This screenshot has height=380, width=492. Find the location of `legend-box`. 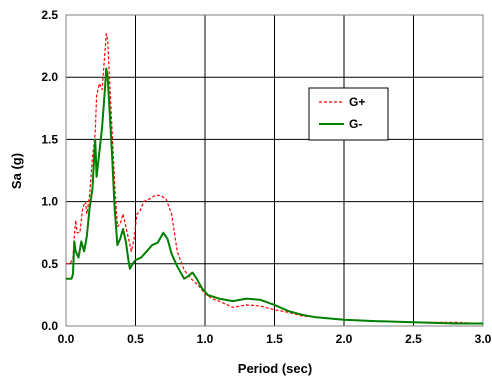

legend-box is located at coordinates (348, 114).